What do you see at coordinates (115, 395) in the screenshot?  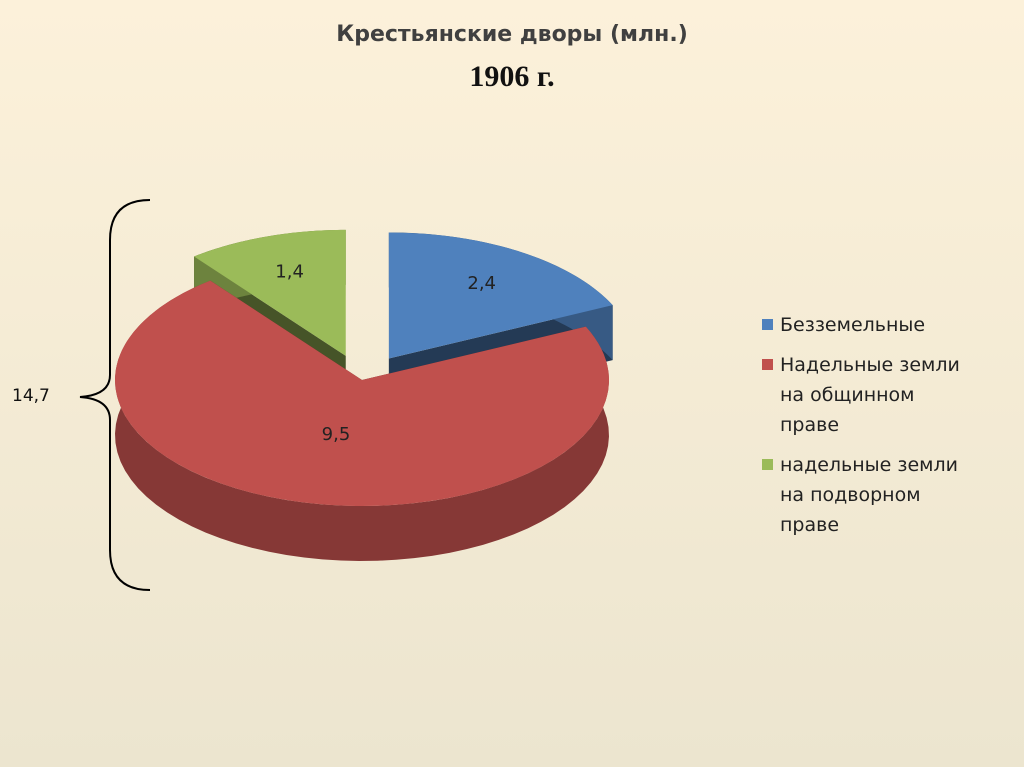 I see `total-brace` at bounding box center [115, 395].